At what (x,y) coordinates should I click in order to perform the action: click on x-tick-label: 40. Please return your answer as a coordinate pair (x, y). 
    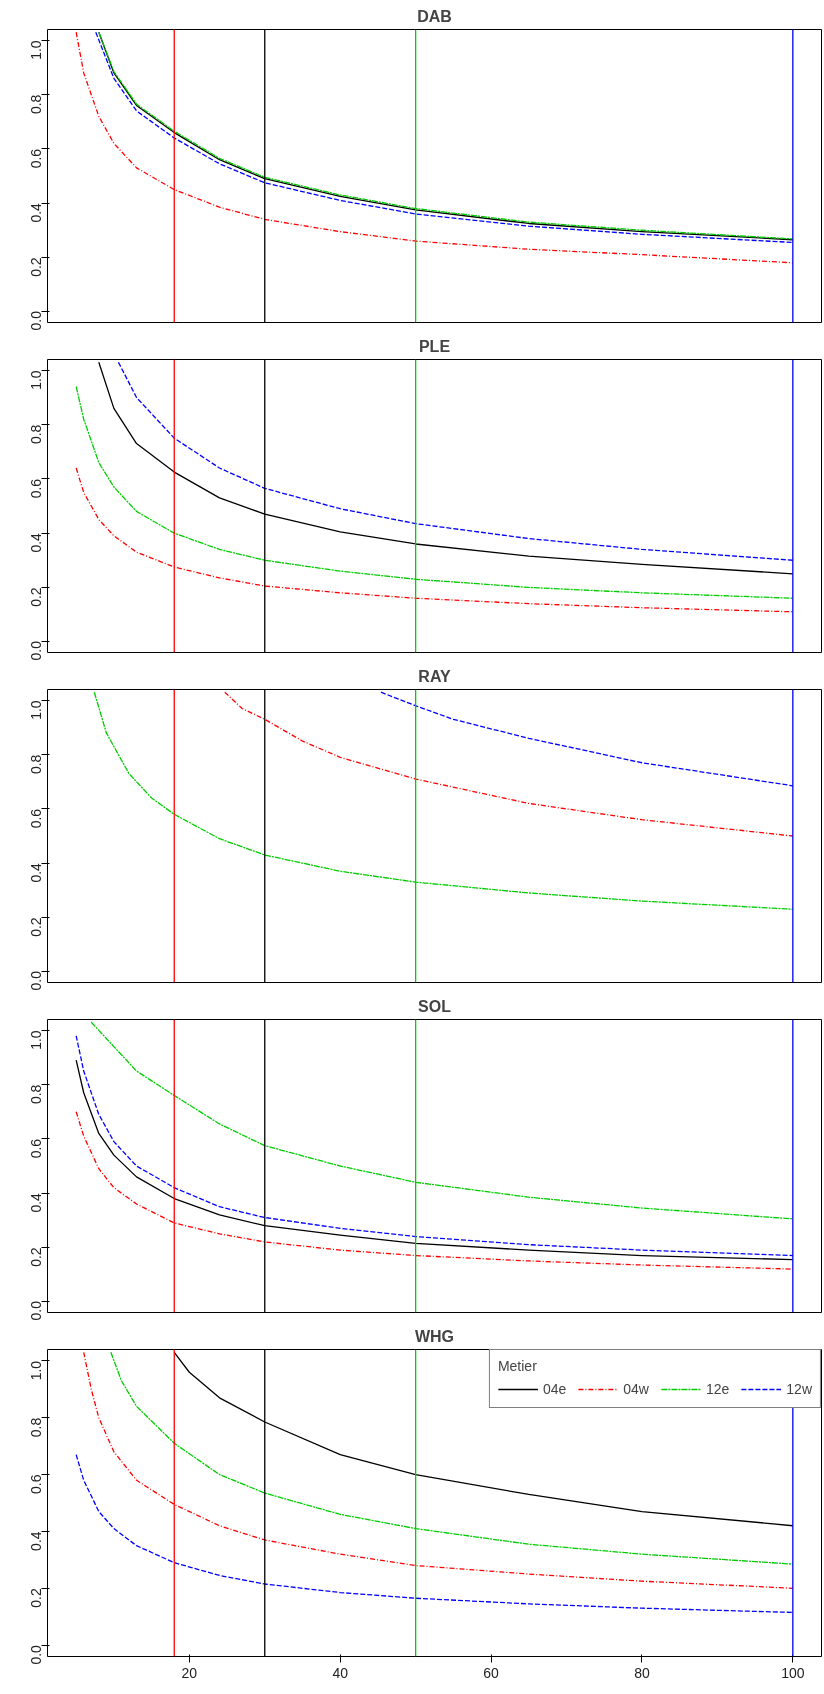
    Looking at the image, I should click on (340, 1672).